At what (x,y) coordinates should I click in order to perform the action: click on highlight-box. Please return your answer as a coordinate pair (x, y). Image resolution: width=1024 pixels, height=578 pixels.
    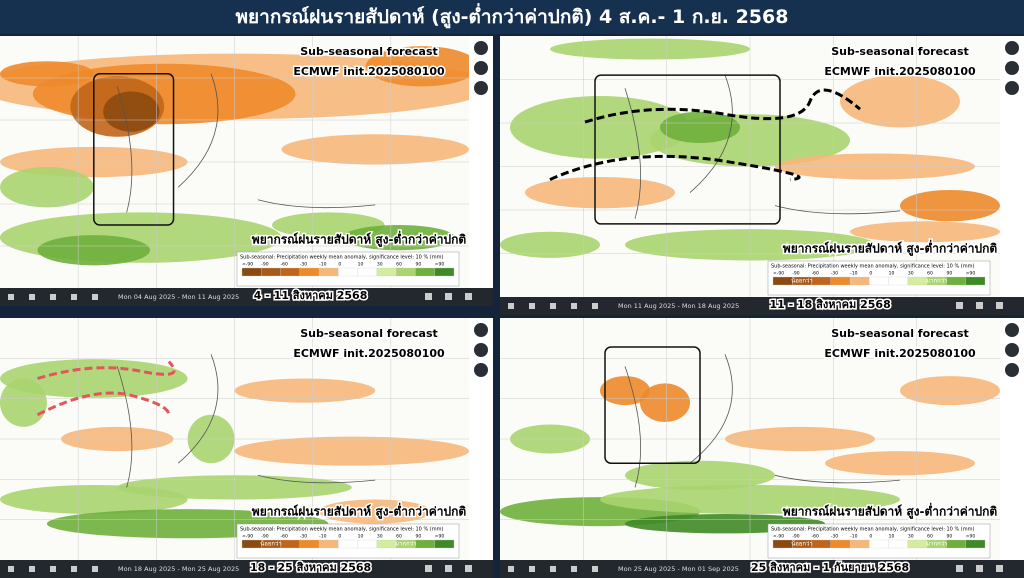
    Looking at the image, I should click on (652, 405).